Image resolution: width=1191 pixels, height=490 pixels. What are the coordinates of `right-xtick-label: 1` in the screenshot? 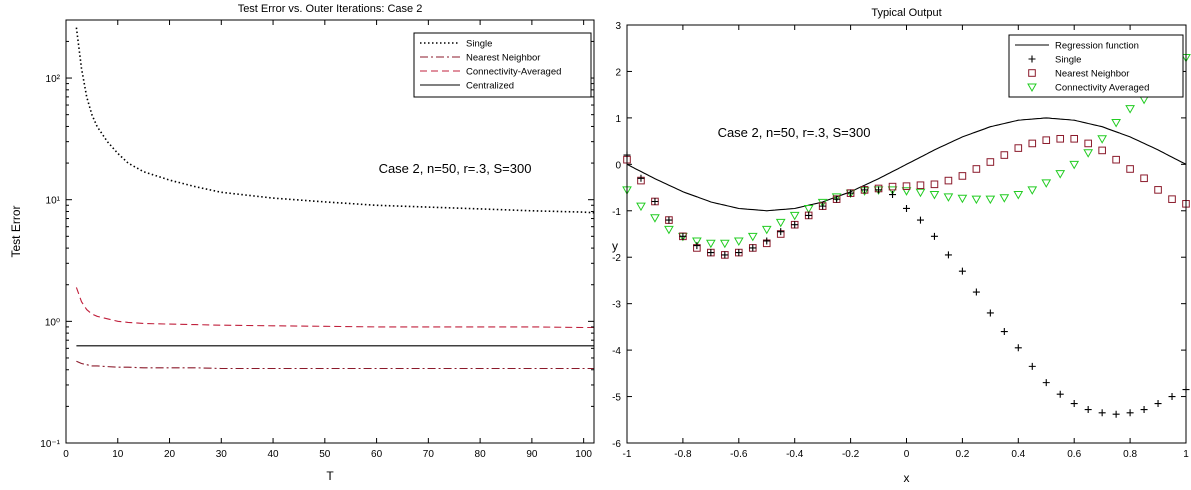 It's located at (1186, 454).